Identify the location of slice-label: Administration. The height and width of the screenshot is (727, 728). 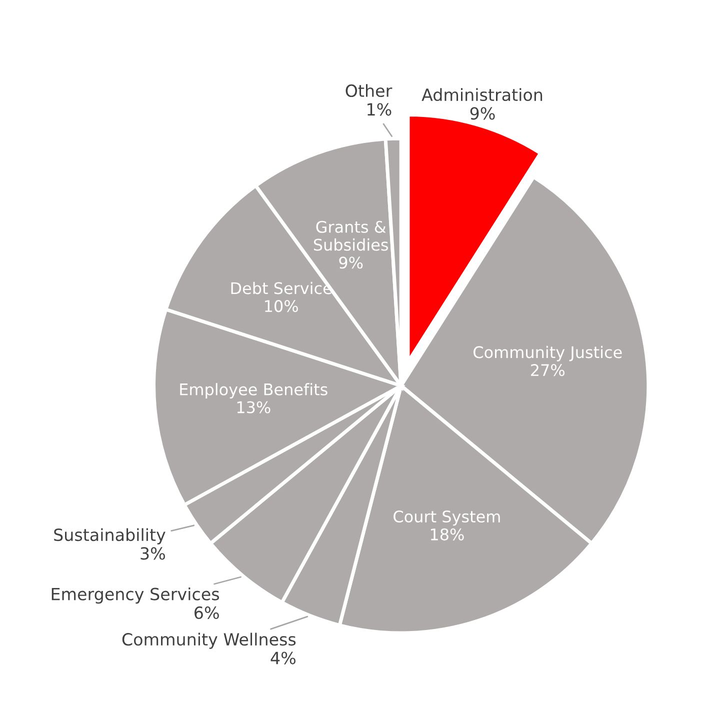
(482, 95).